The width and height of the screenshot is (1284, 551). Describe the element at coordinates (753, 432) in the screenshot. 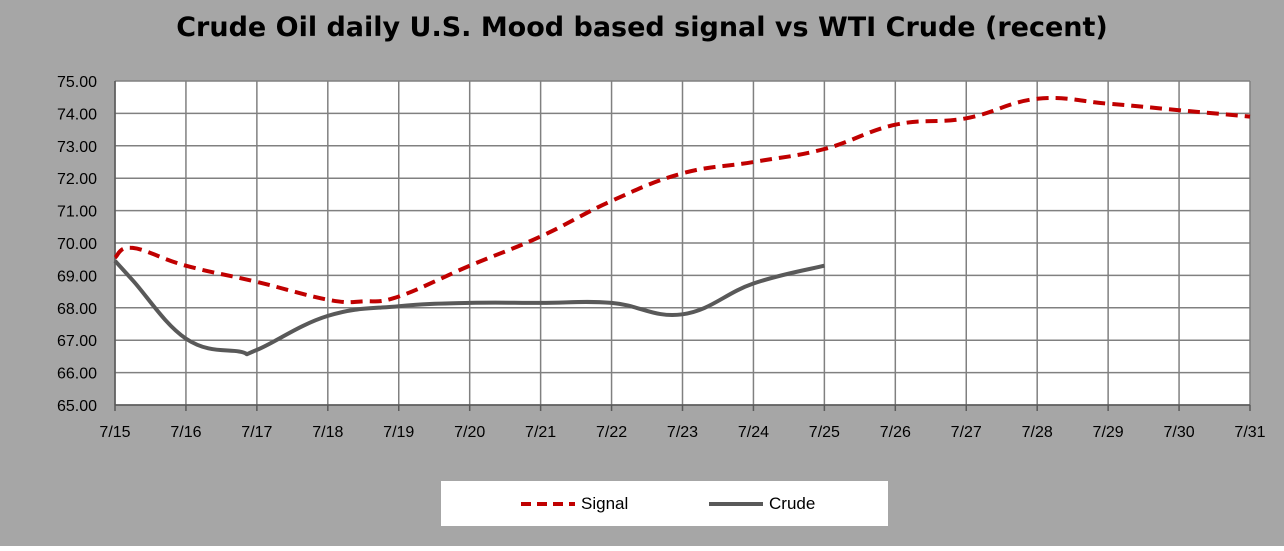

I see `x-tick-label: 7/24` at that location.